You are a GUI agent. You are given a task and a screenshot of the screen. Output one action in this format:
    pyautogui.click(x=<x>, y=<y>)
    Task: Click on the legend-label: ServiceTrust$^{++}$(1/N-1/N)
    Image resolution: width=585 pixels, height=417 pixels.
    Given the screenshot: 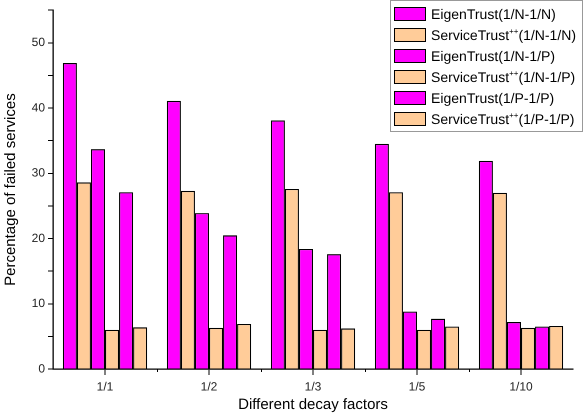 What is the action you would take?
    pyautogui.click(x=503, y=34)
    